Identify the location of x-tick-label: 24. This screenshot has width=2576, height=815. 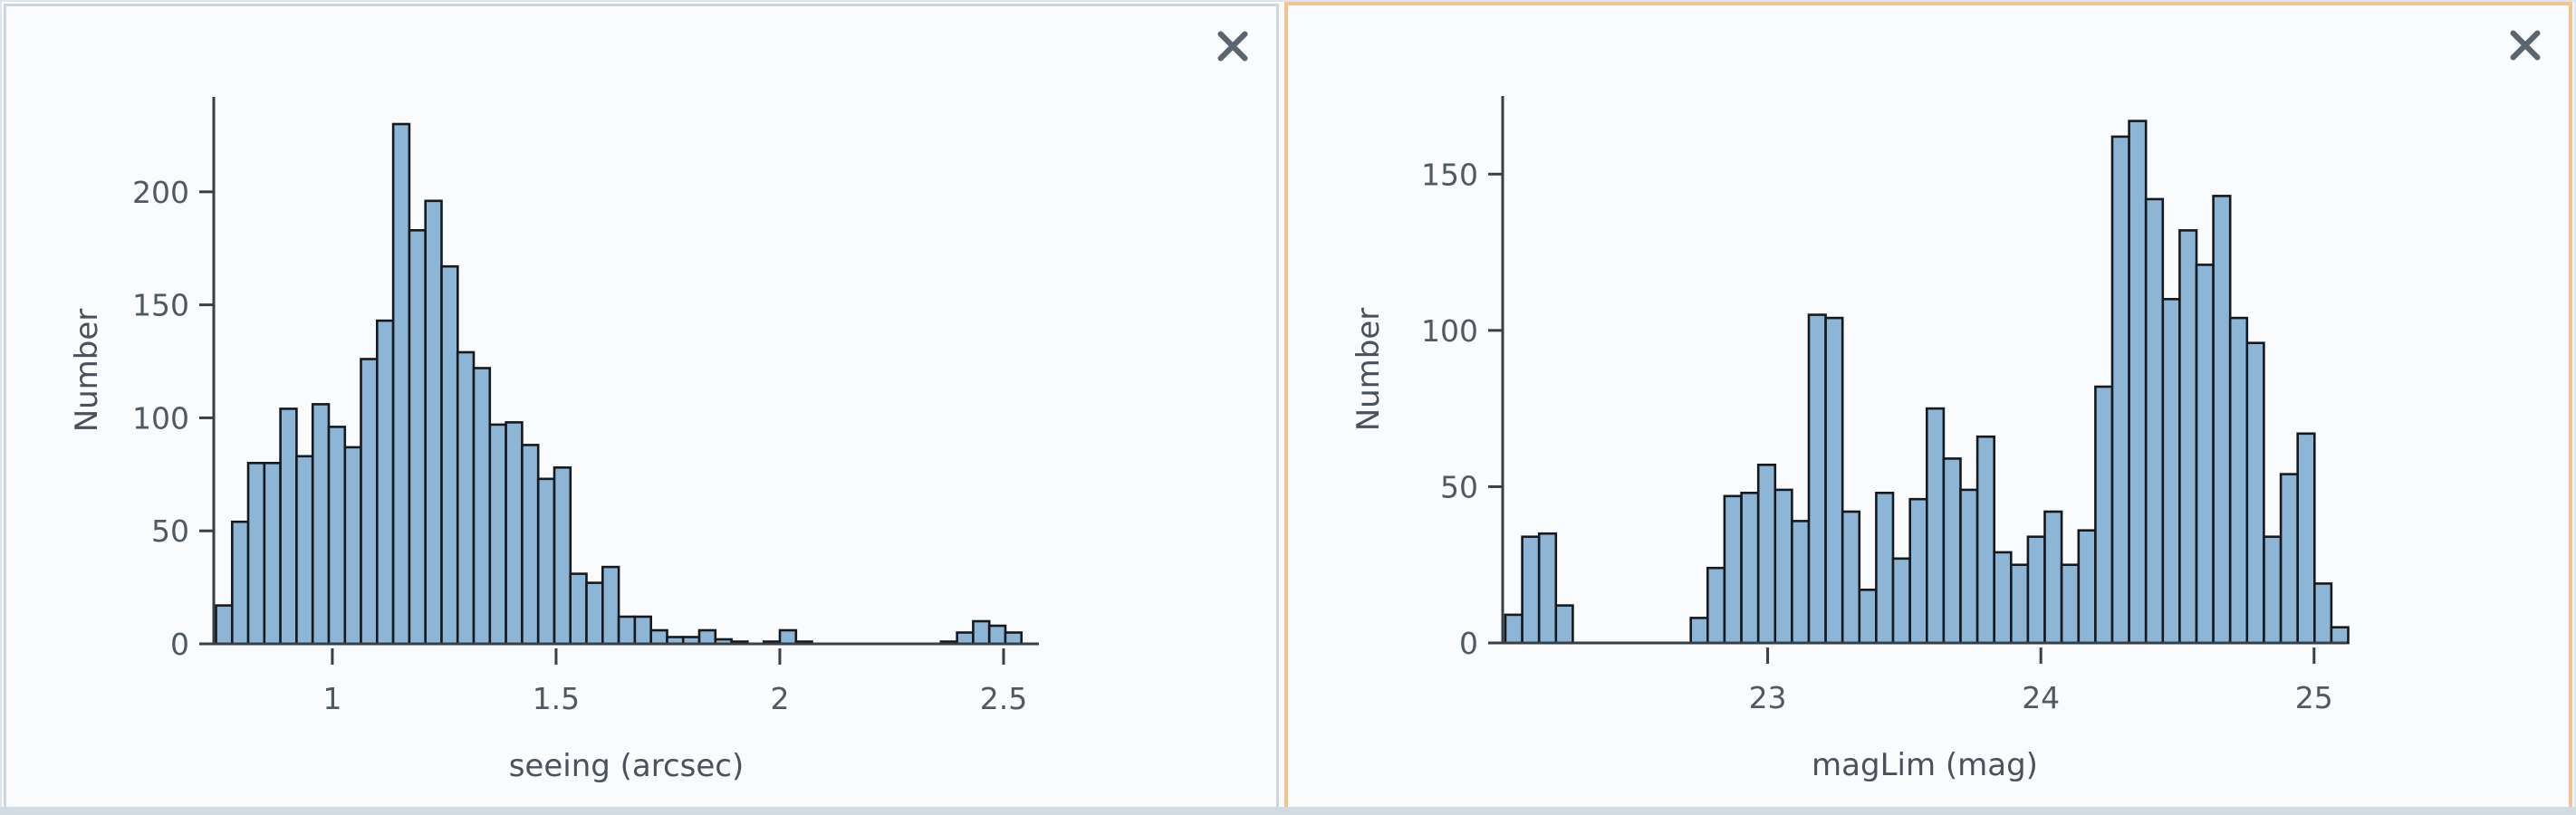
(2041, 697).